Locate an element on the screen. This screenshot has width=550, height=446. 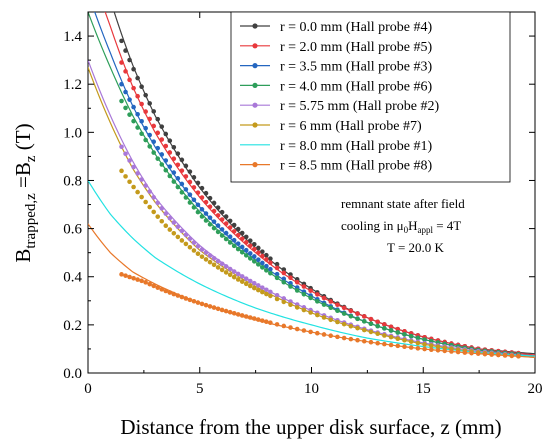
annotation-line-2-sub-2: appl is located at coordinates (425, 230).